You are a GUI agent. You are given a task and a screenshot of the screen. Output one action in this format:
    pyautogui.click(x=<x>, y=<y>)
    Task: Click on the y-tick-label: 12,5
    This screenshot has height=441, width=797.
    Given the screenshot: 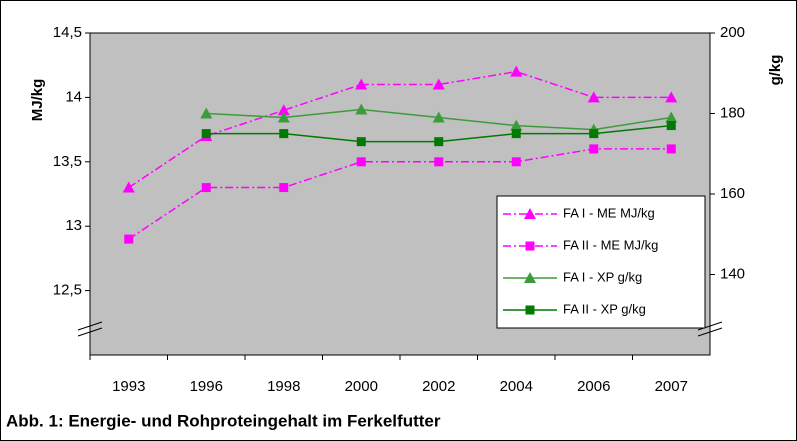 What is the action you would take?
    pyautogui.click(x=67, y=290)
    